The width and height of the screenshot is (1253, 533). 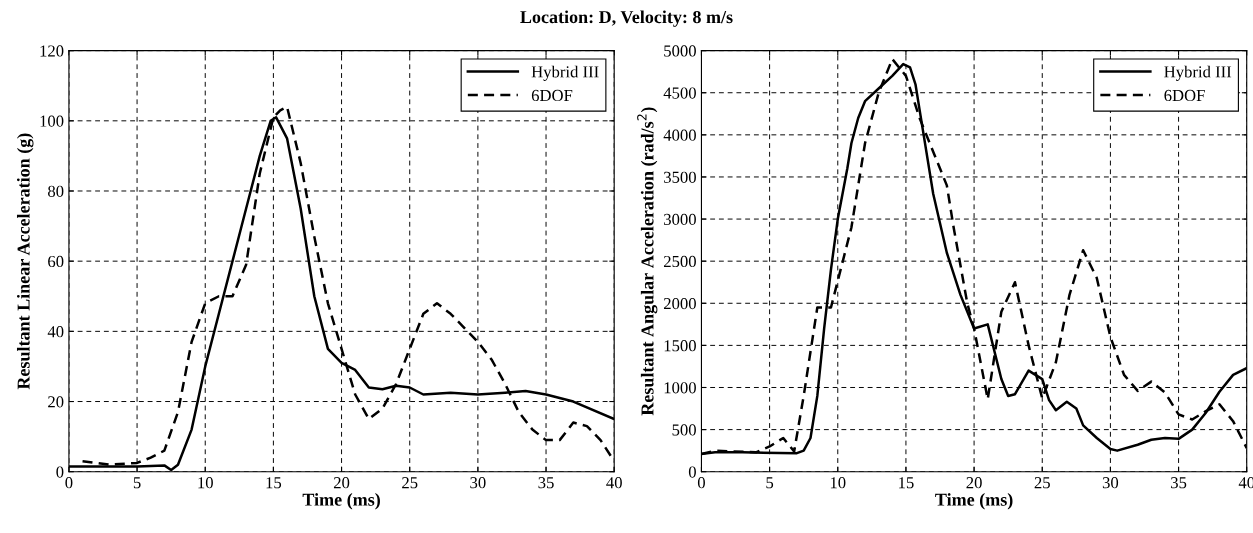 What do you see at coordinates (56, 261) in the screenshot?
I see `y-tick-label: 60` at bounding box center [56, 261].